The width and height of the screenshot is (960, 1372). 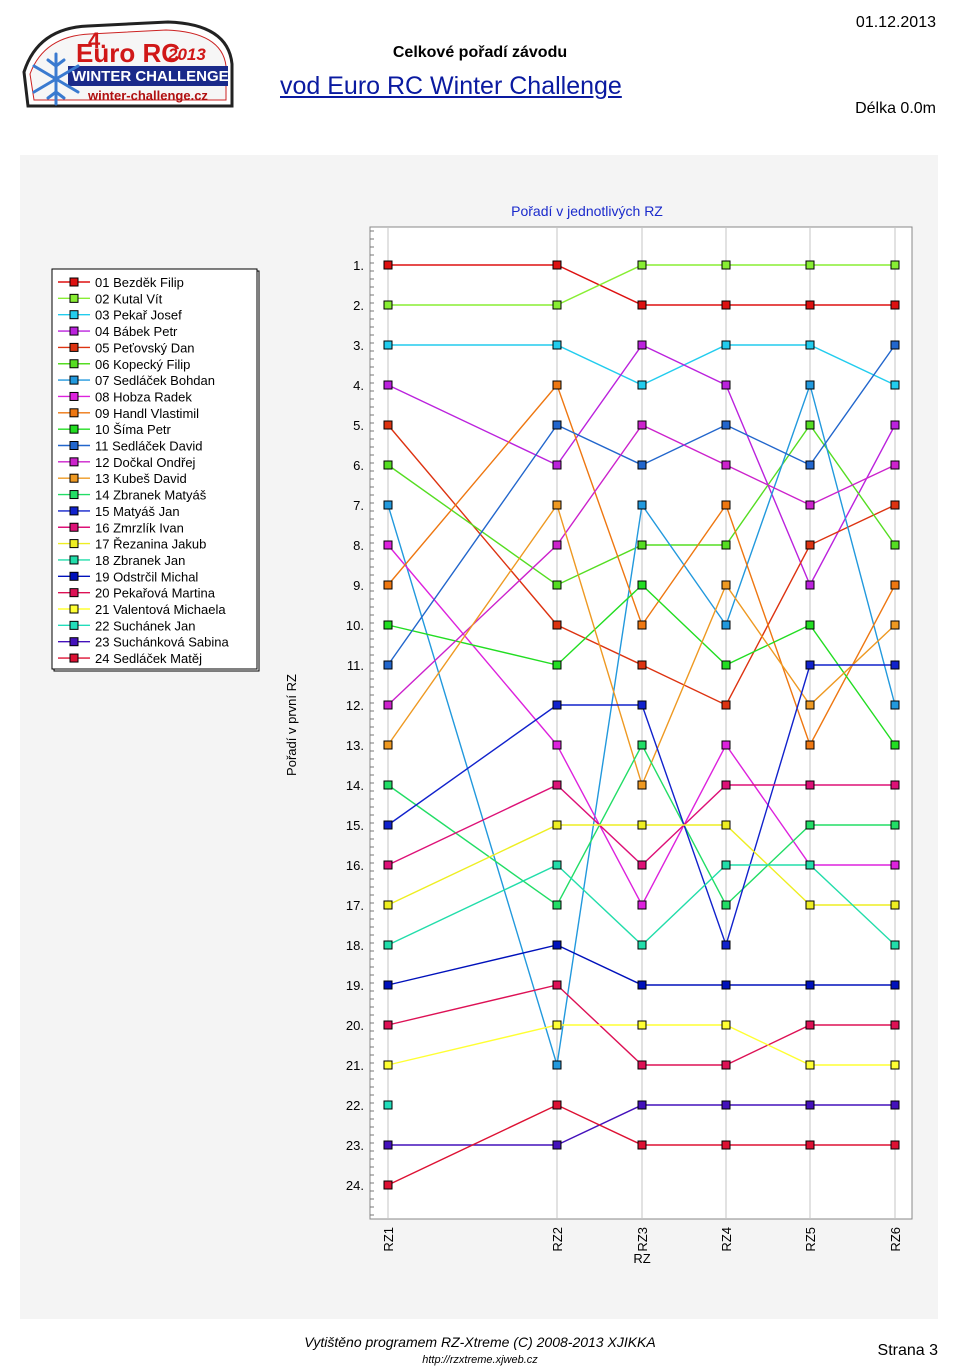 I want to click on y-tick-label: 22., so click(x=355, y=1105).